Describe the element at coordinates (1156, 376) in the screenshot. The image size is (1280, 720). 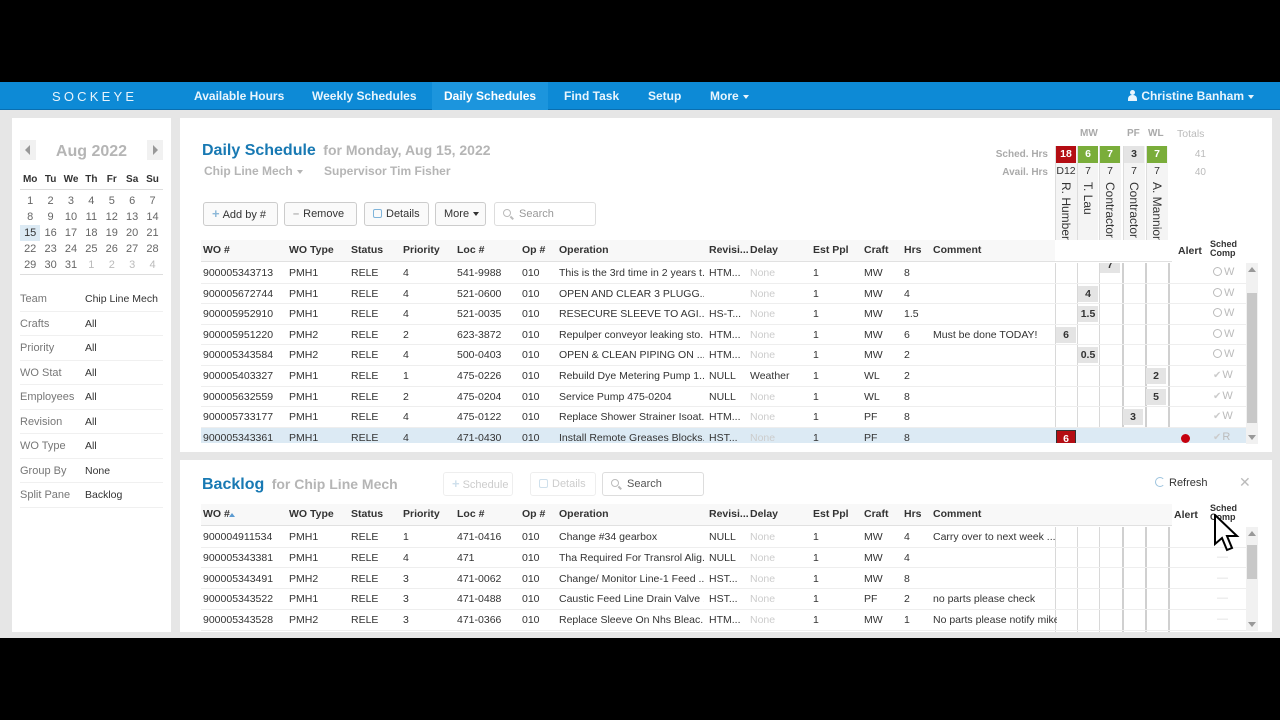
I see `assigned-hours: 2` at that location.